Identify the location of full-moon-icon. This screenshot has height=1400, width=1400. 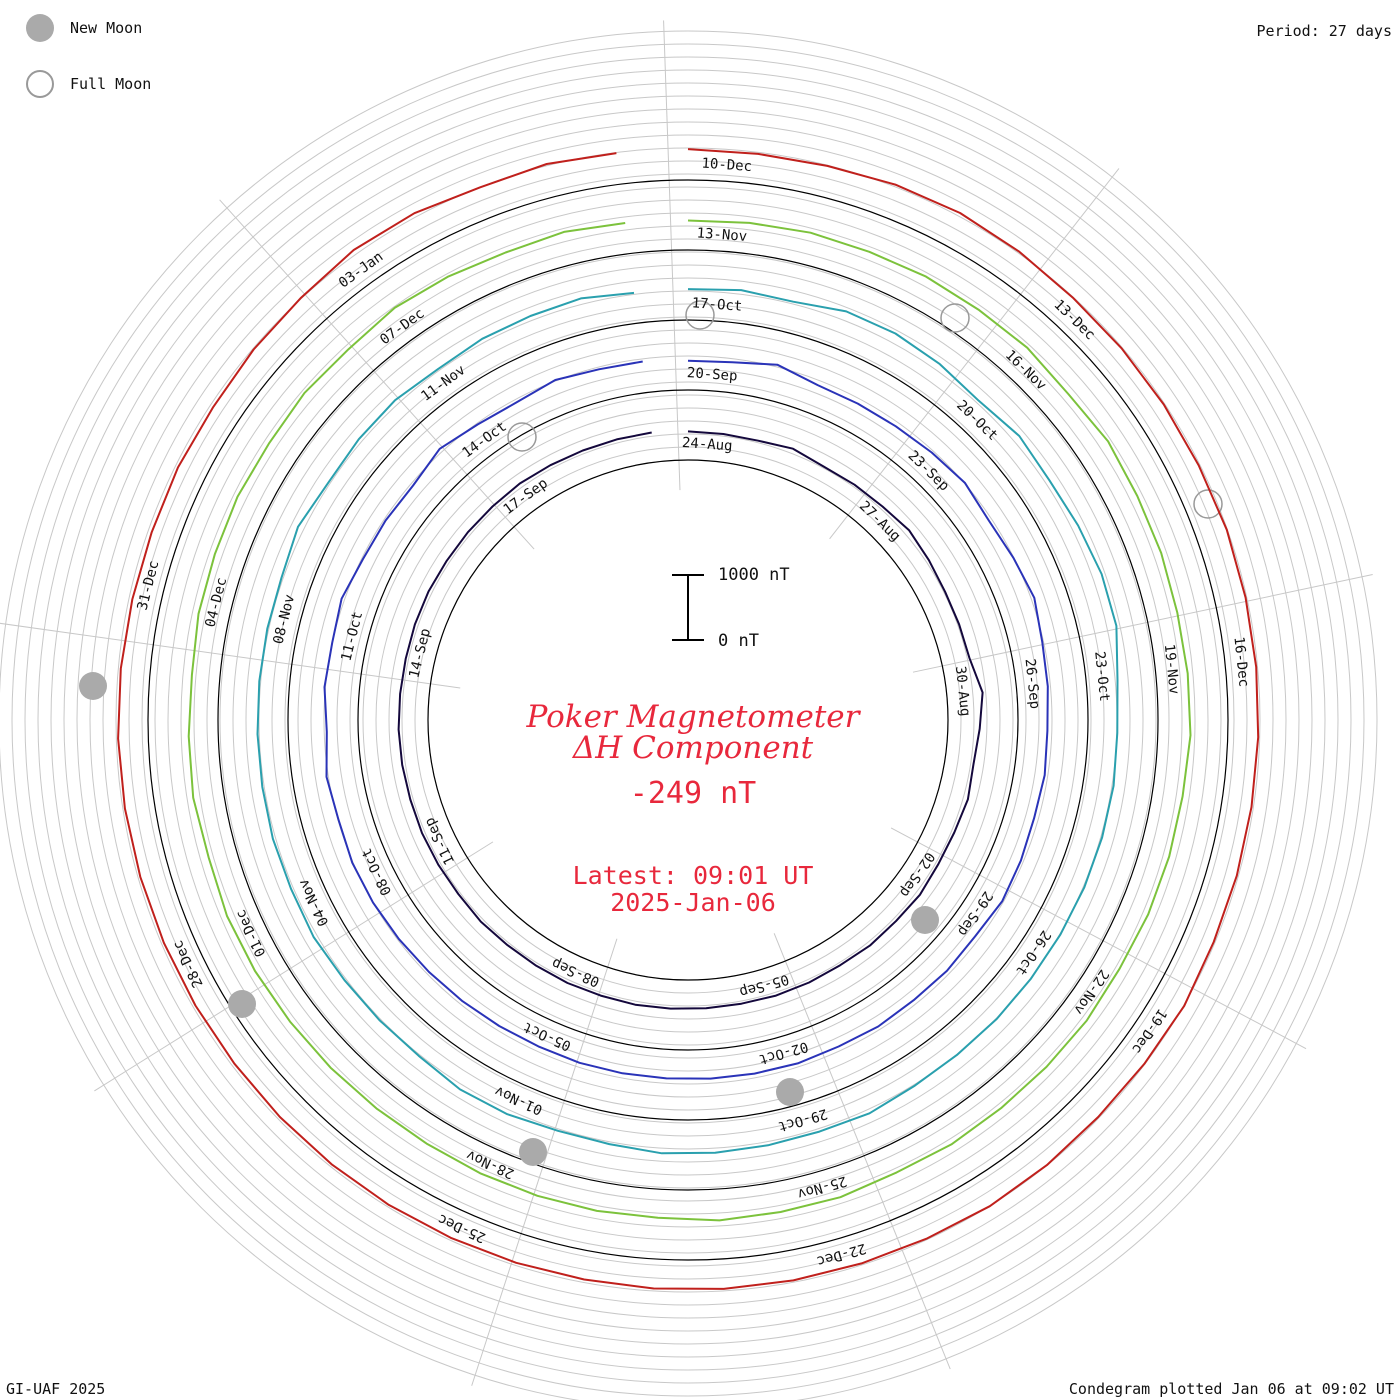
(40, 84).